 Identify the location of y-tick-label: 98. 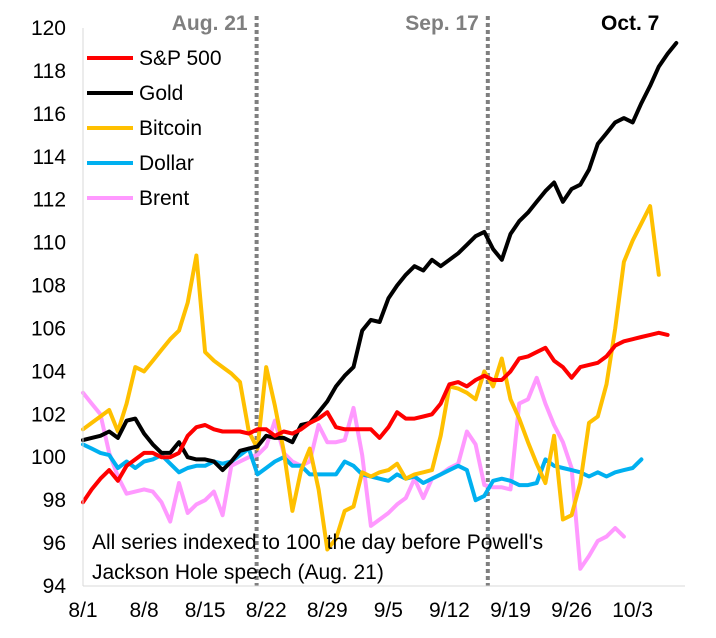
(54, 500).